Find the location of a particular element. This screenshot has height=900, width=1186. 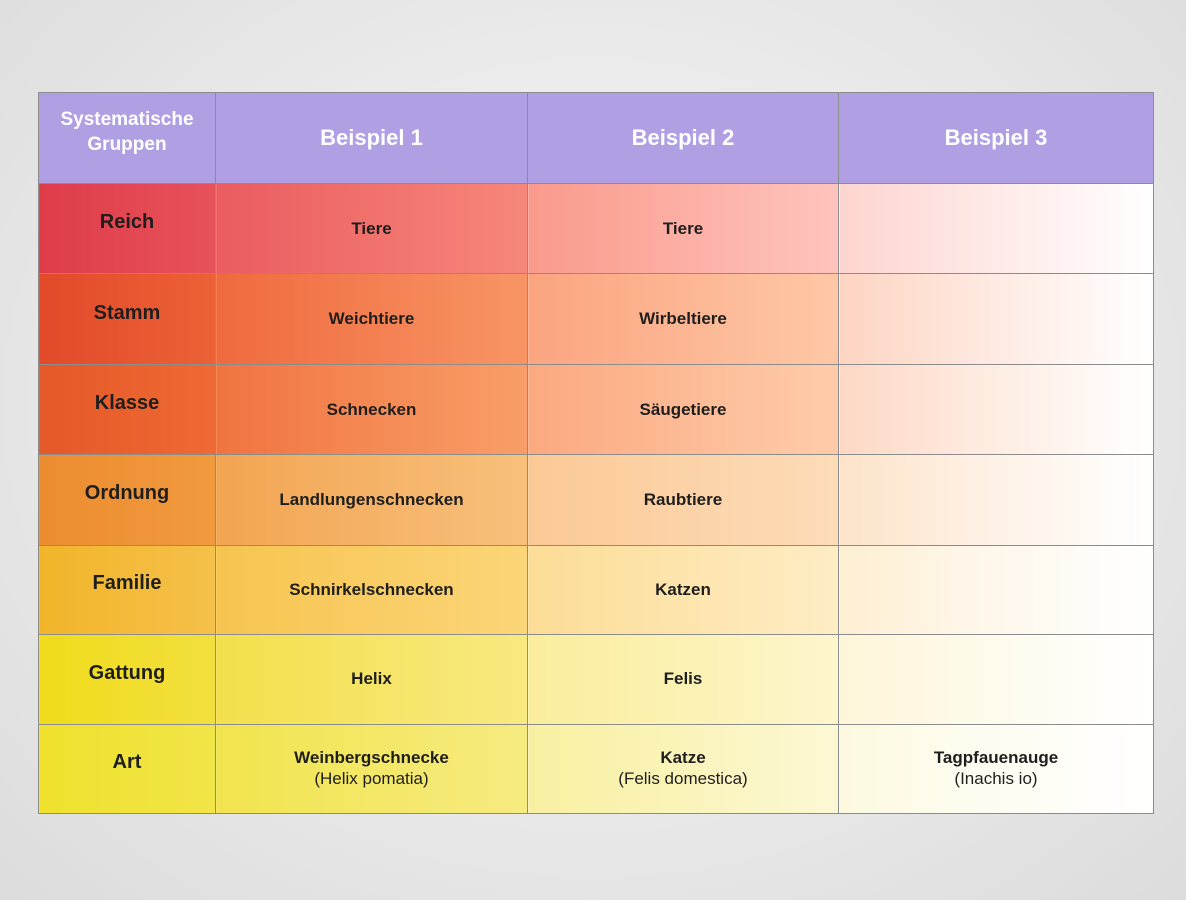

table-row-reich: Reich Tiere Tiere is located at coordinates (596, 228).